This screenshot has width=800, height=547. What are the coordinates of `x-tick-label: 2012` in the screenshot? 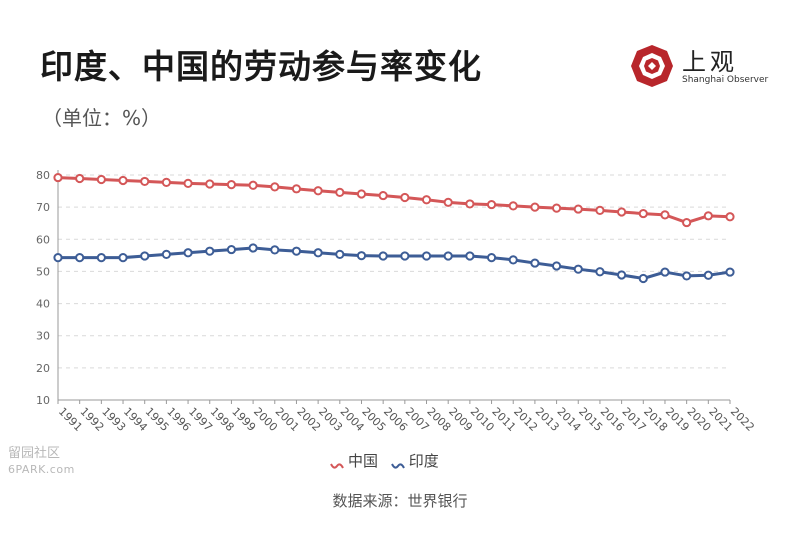 It's located at (525, 419).